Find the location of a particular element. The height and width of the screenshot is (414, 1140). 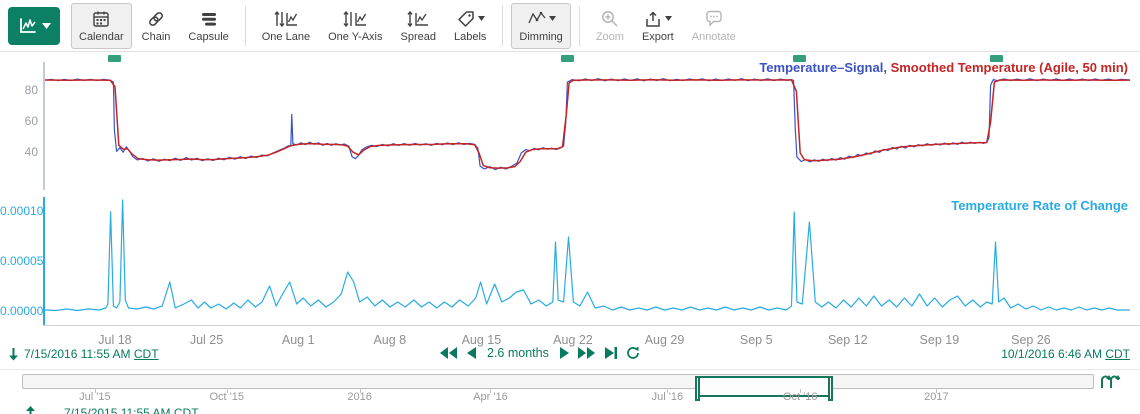

one-lane-button: One Lane is located at coordinates (286, 26).